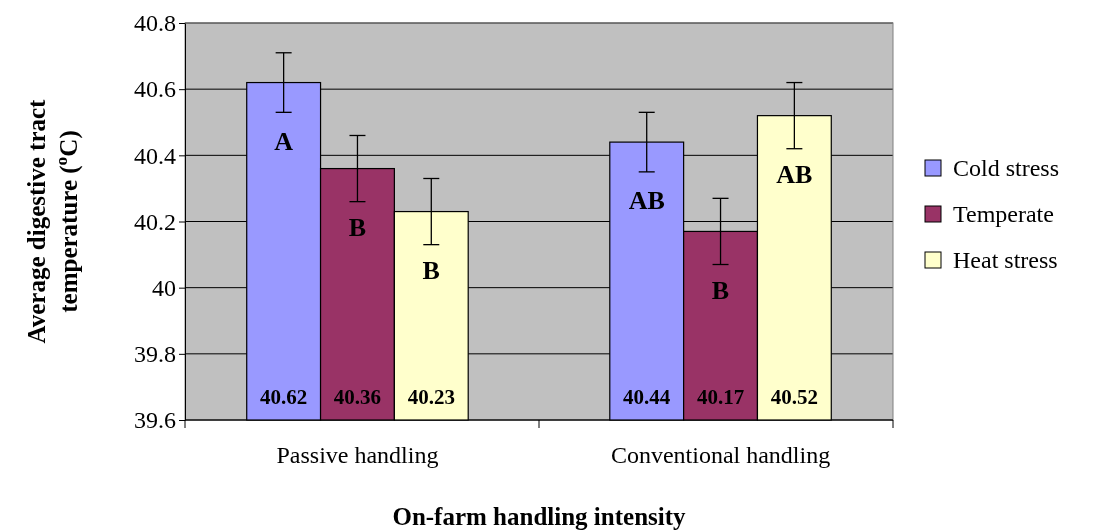  Describe the element at coordinates (155, 354) in the screenshot. I see `y-tick-label: 39.8` at that location.